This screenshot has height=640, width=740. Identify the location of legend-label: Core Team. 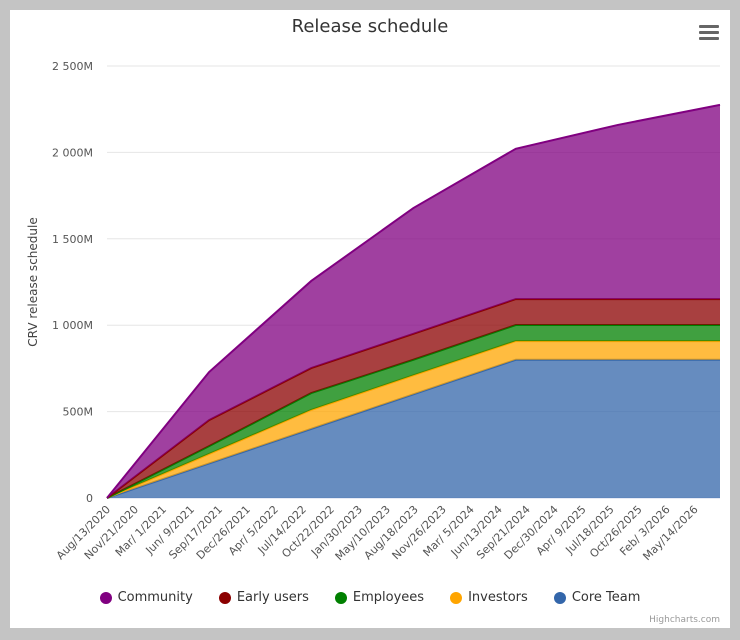
(606, 597).